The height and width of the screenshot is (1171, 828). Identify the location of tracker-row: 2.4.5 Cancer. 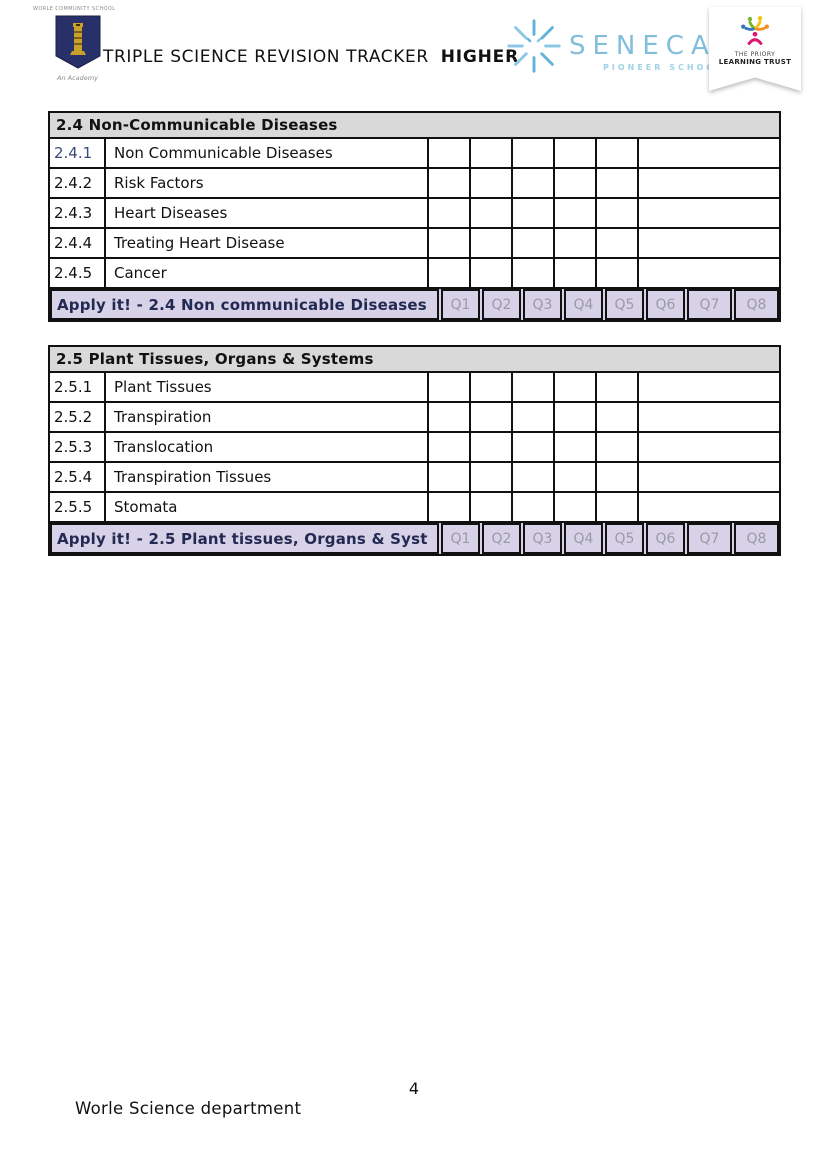
(414, 274).